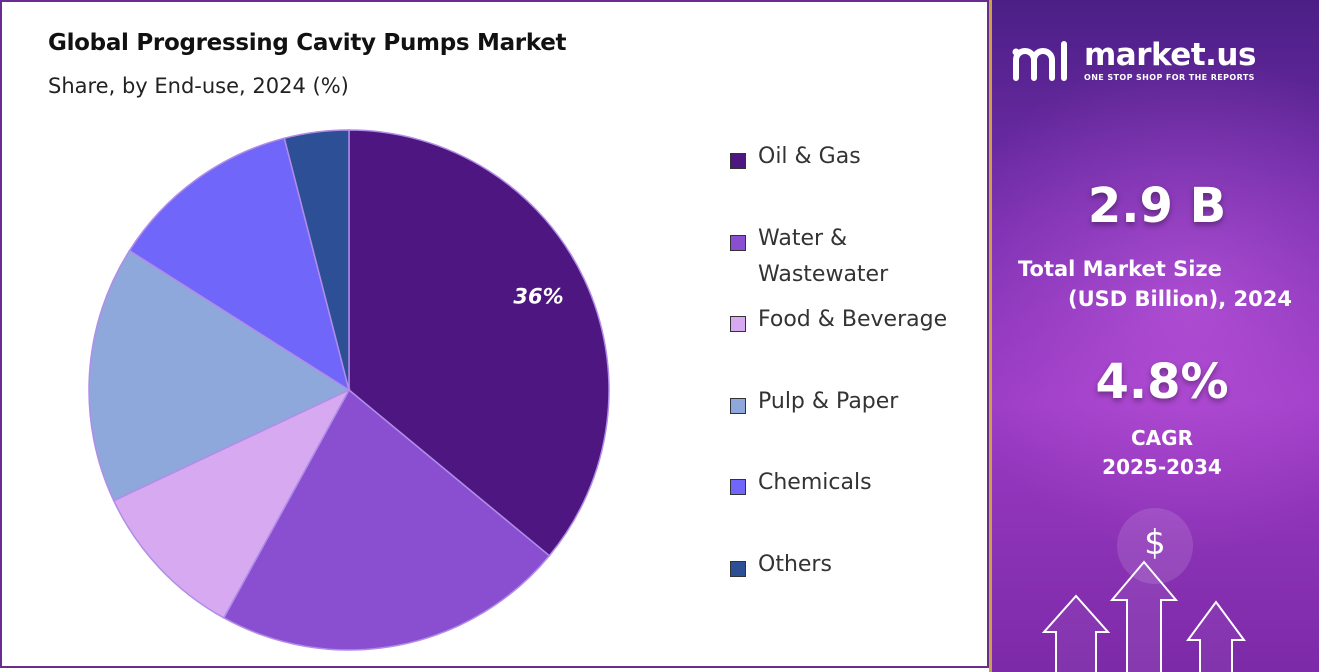 This screenshot has width=1319, height=672. I want to click on pie-slice-pulp-paper, so click(219, 375).